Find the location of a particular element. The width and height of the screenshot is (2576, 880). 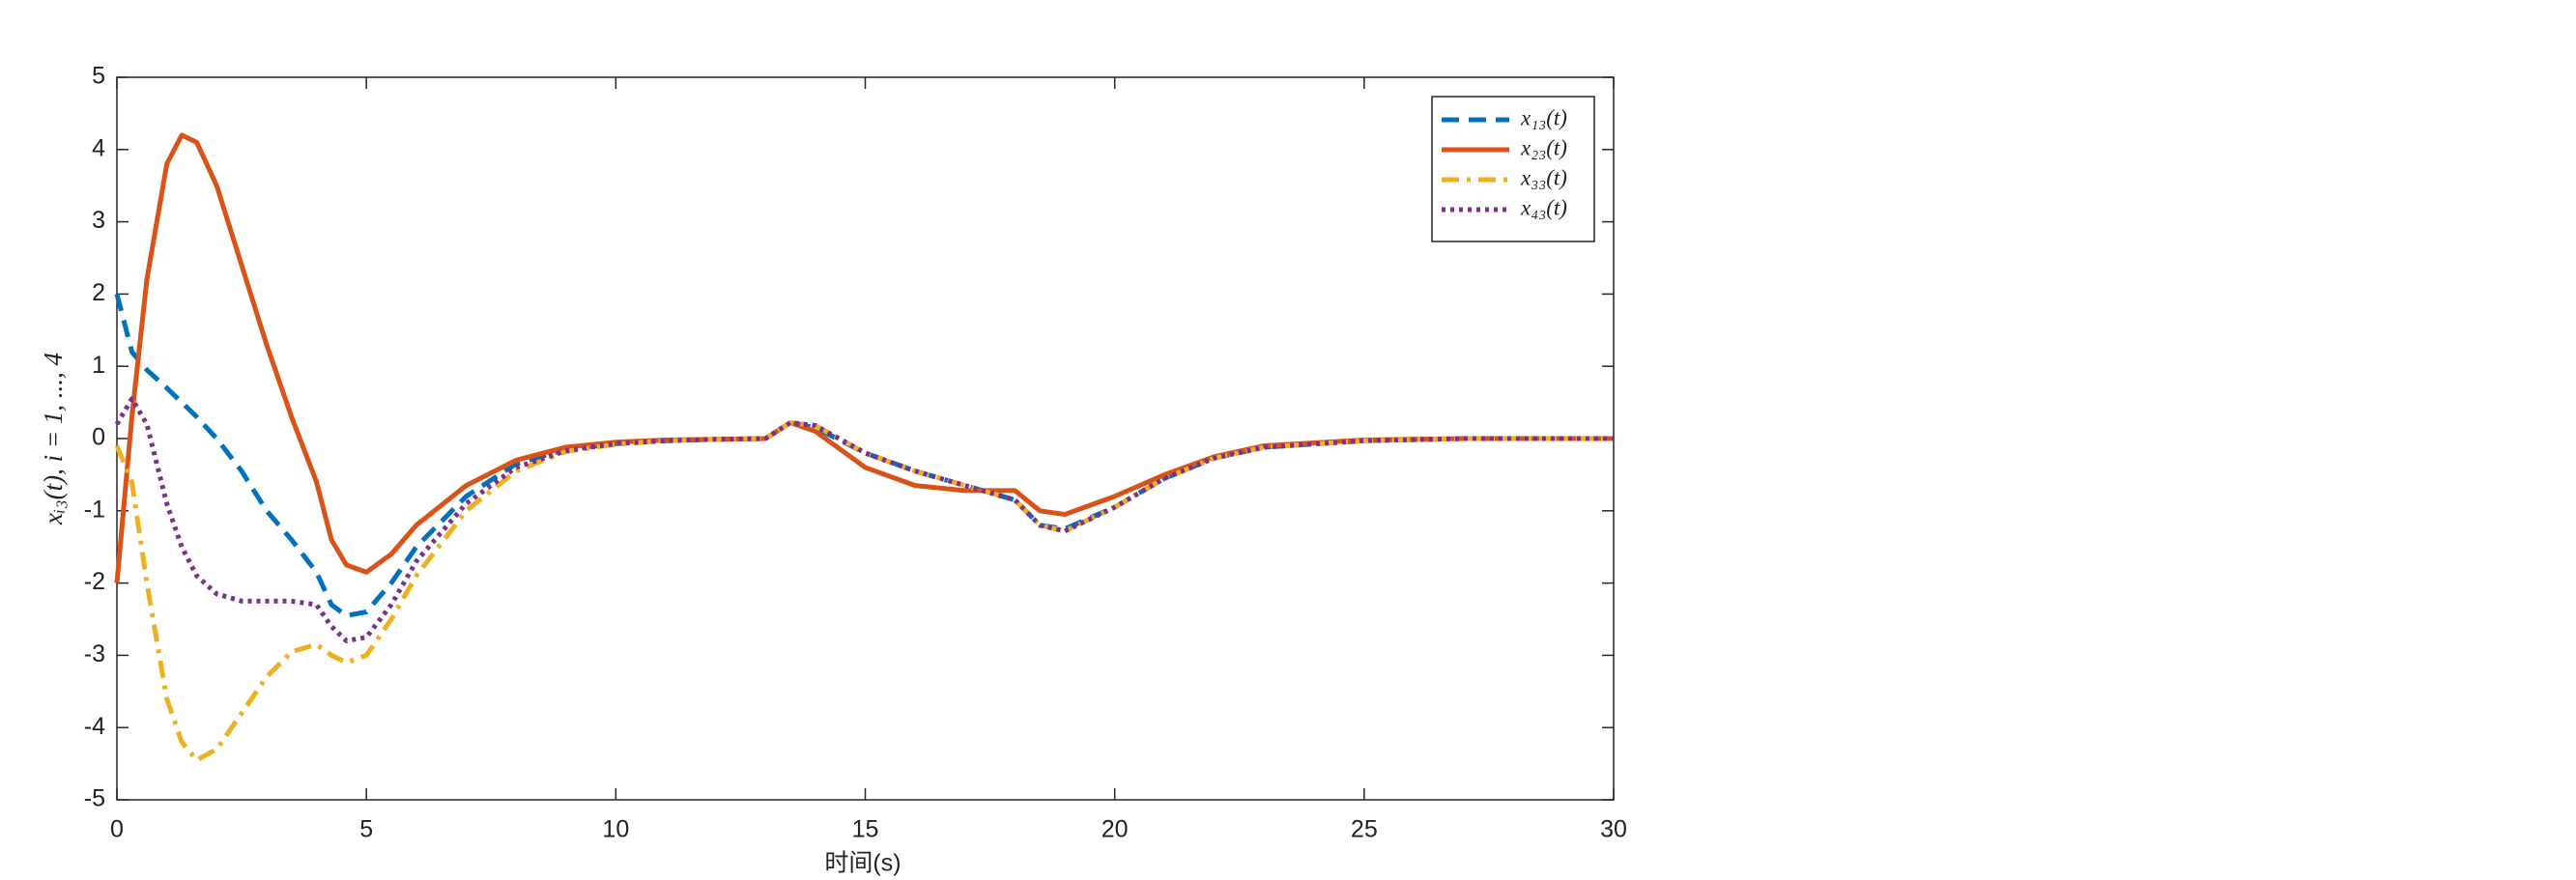

y-tick-label: -1 is located at coordinates (95, 510).